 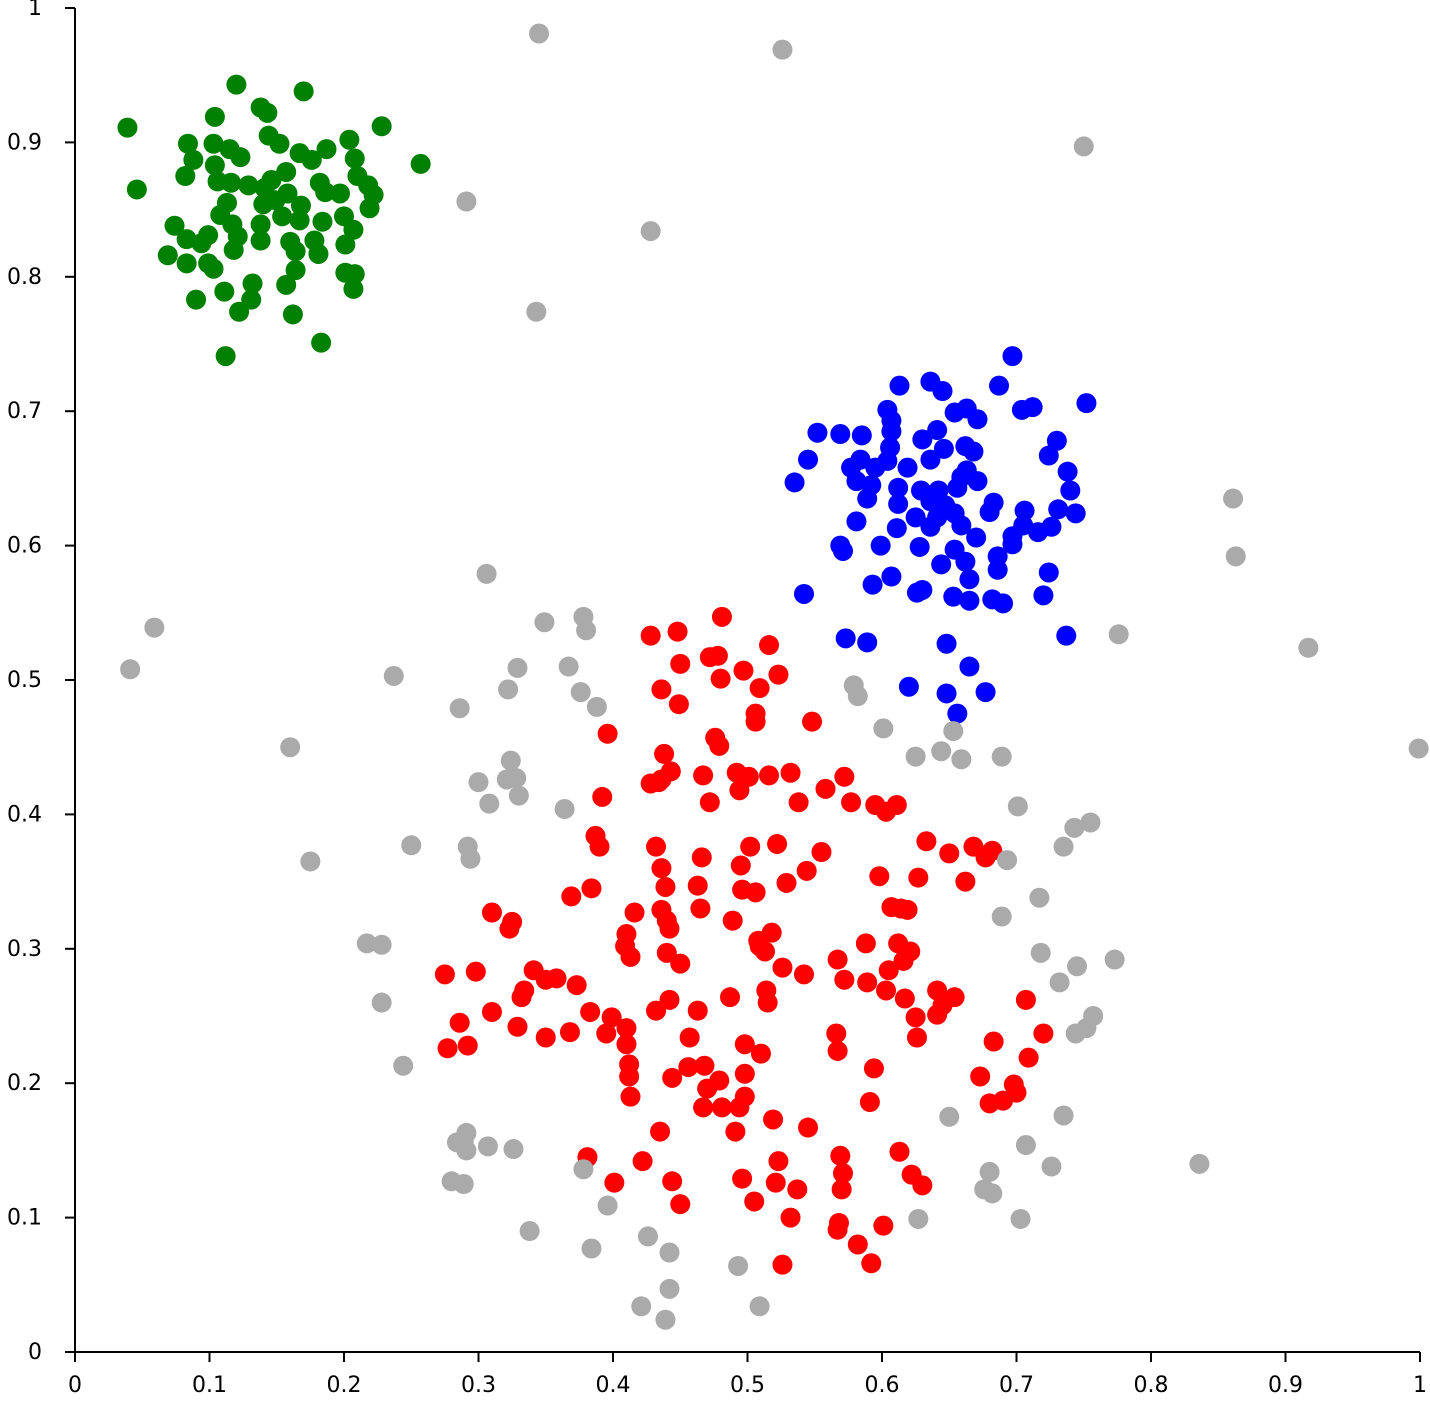 I want to click on y-tick-label: 0, so click(x=35, y=1352).